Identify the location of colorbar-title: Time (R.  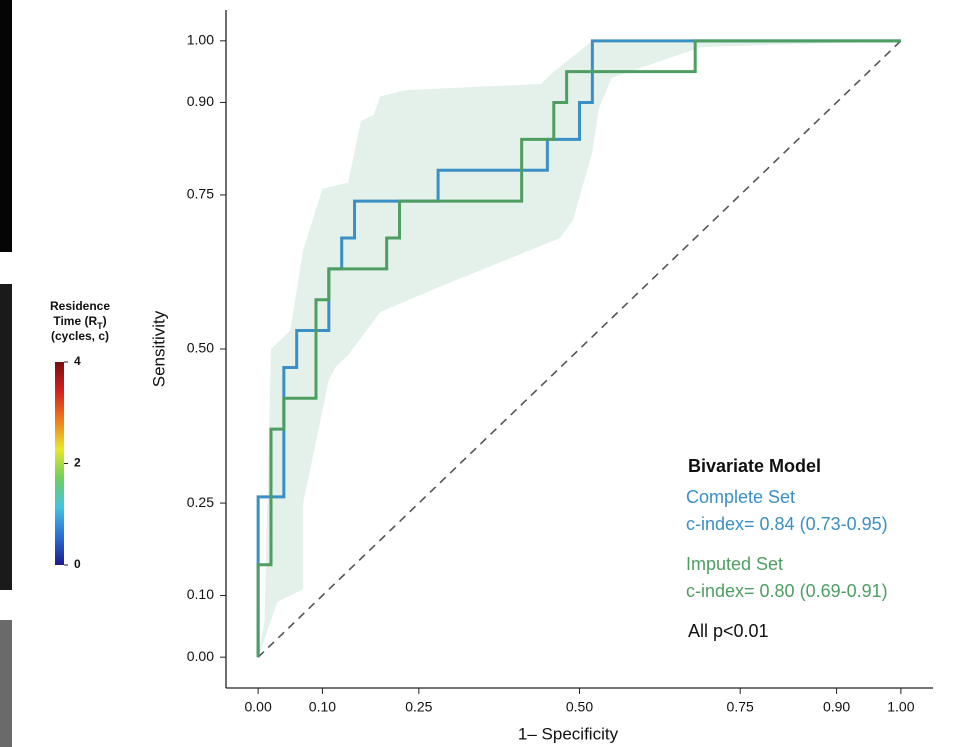
(75, 321).